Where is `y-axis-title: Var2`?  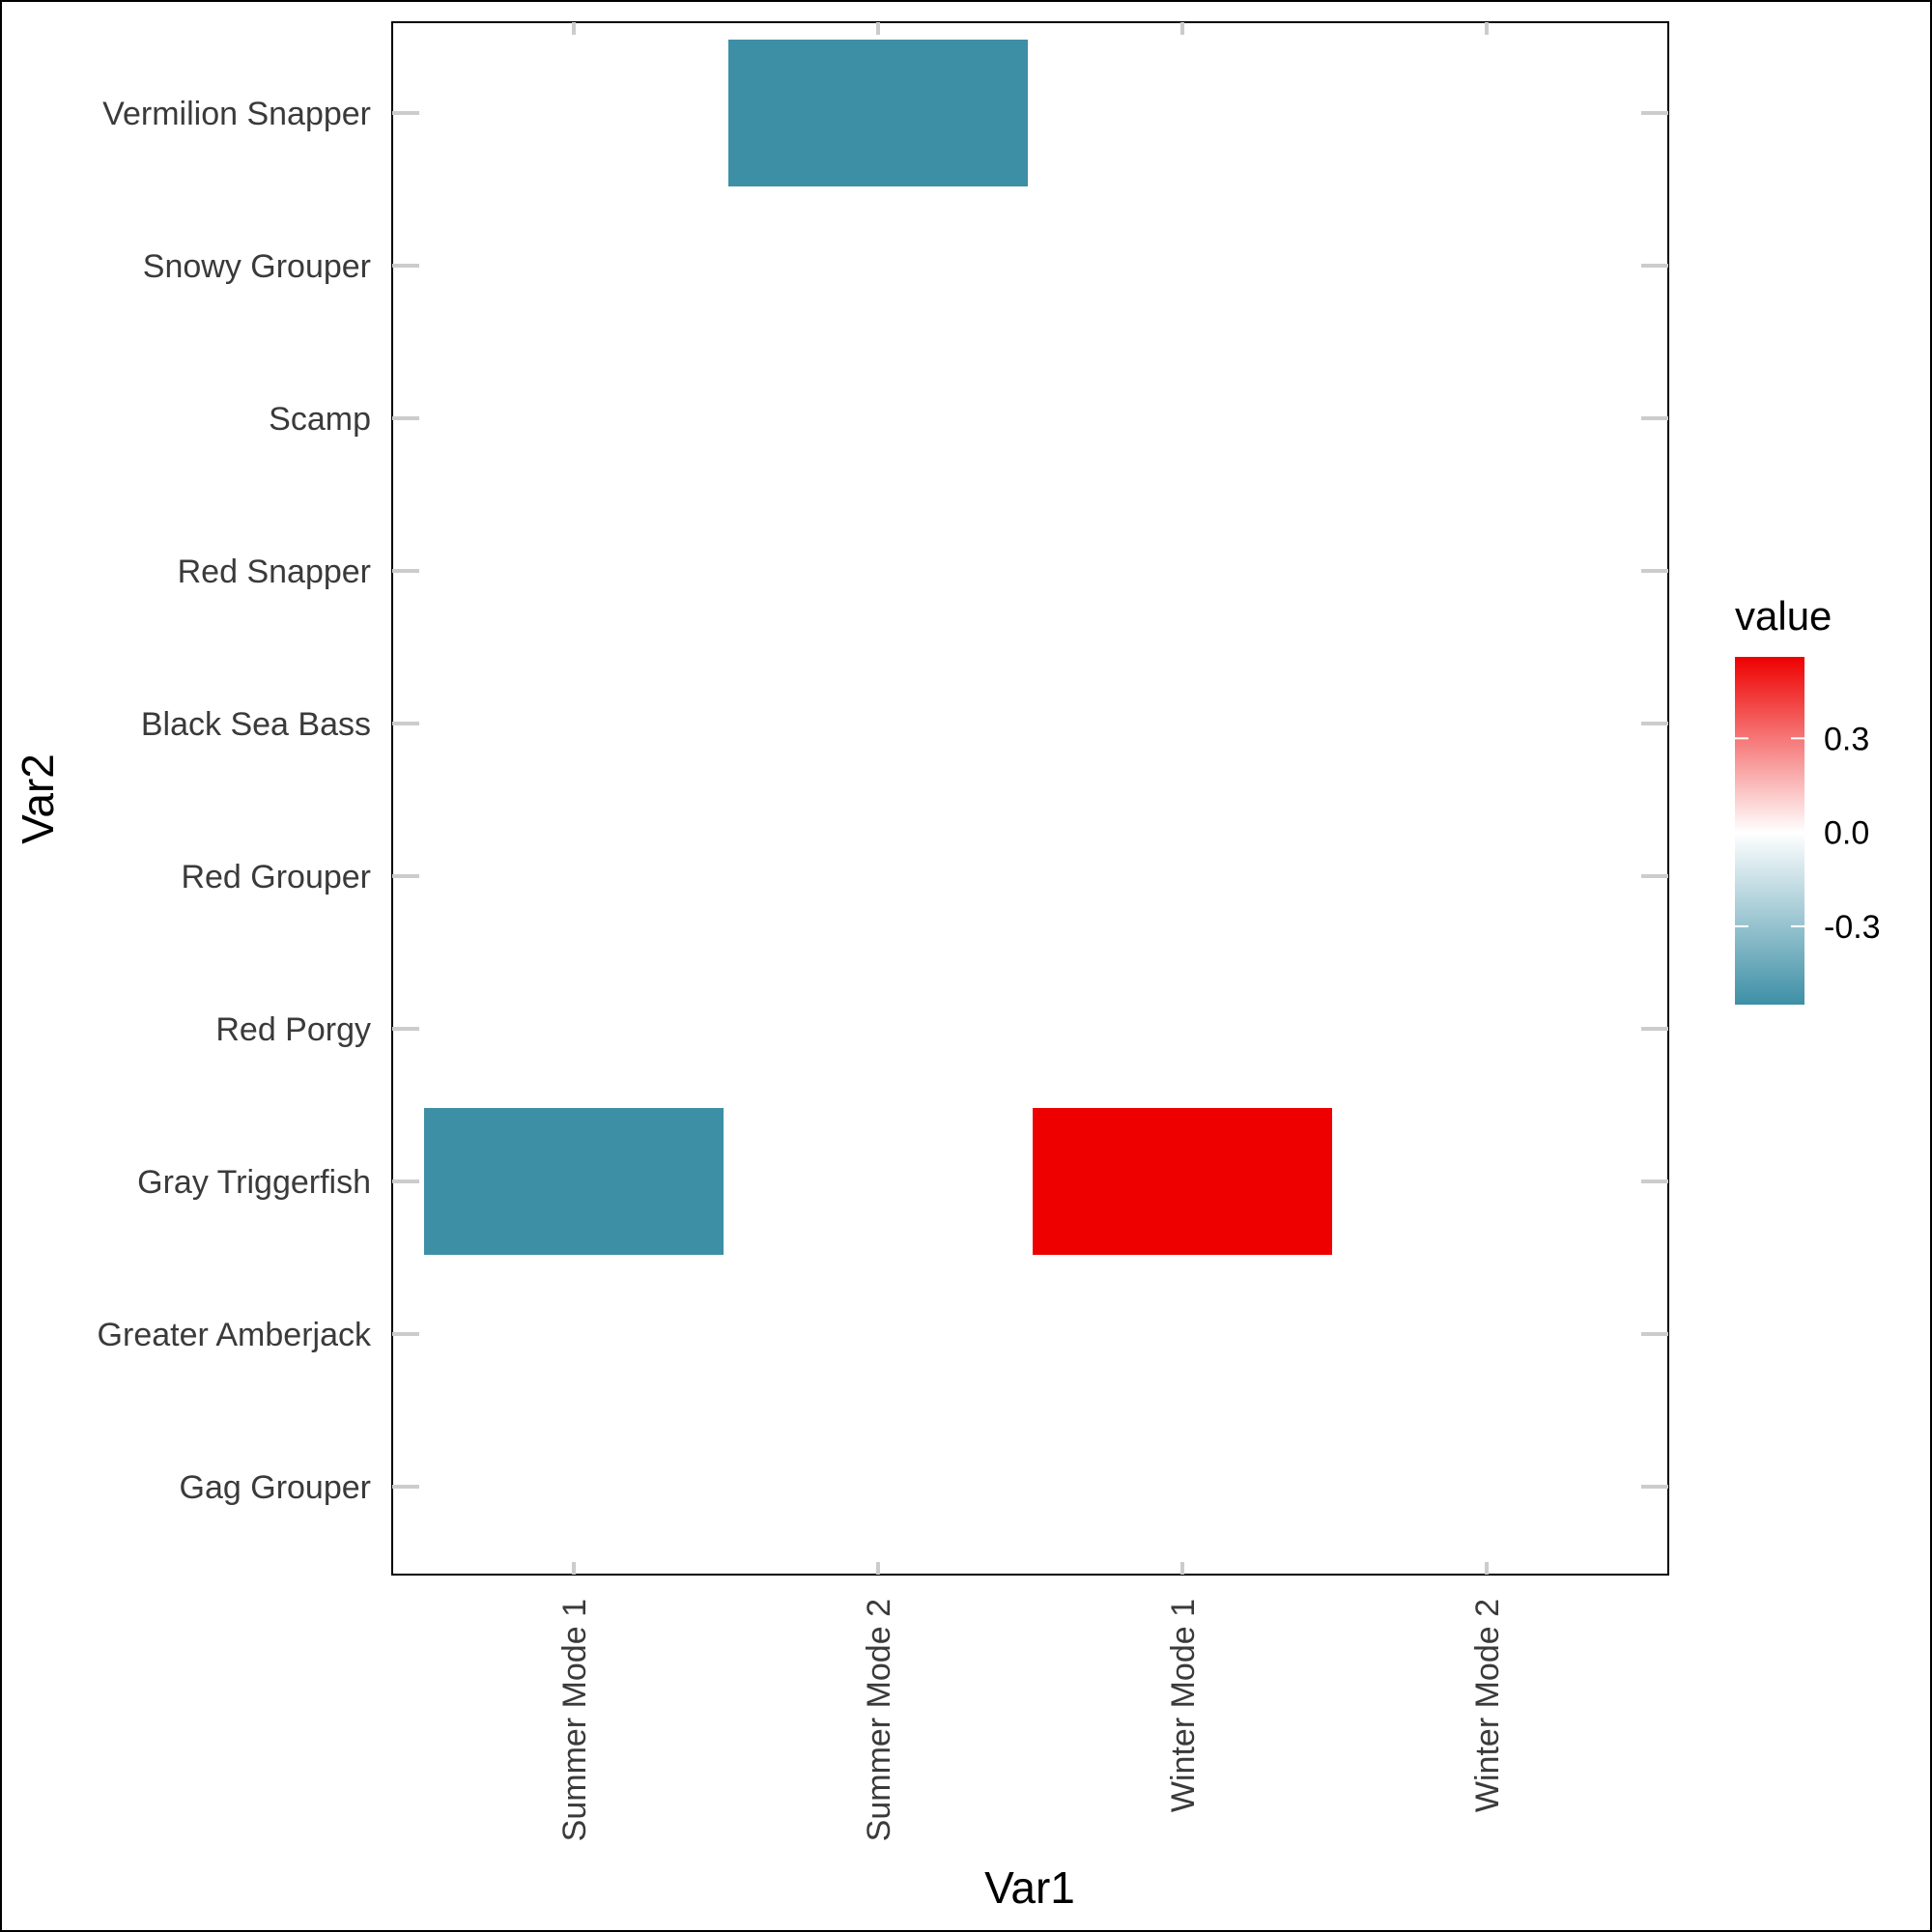 y-axis-title: Var2 is located at coordinates (38, 798).